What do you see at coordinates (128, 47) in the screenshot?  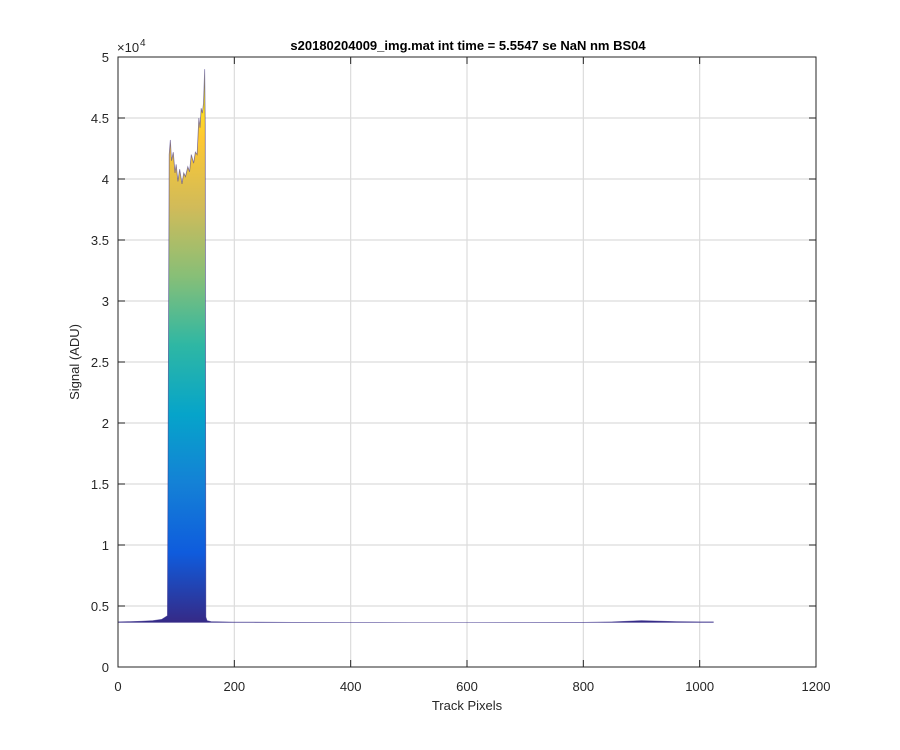 I see `y-axis-exponent-base: ×10` at bounding box center [128, 47].